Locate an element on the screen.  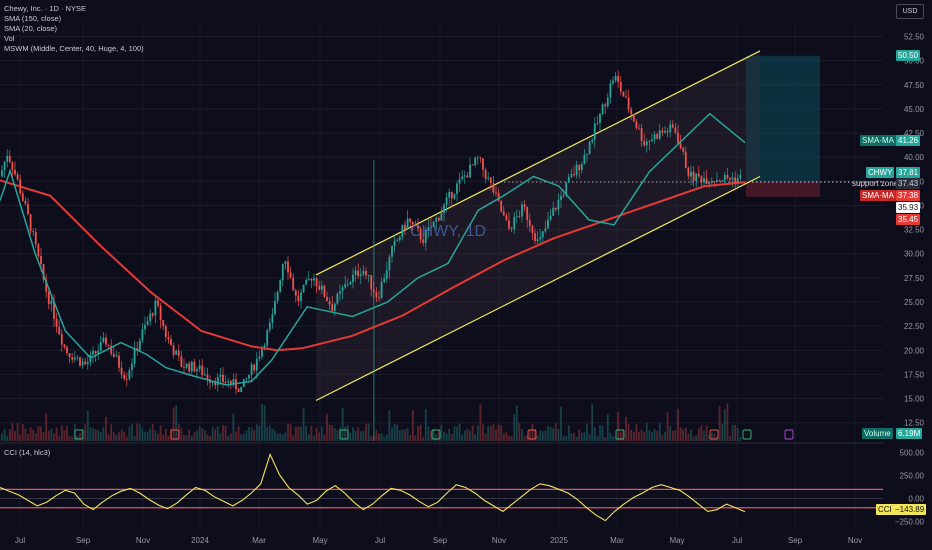
legend-symbol: Chewy, Inc. · 1D · NYSE is located at coordinates (45, 8).